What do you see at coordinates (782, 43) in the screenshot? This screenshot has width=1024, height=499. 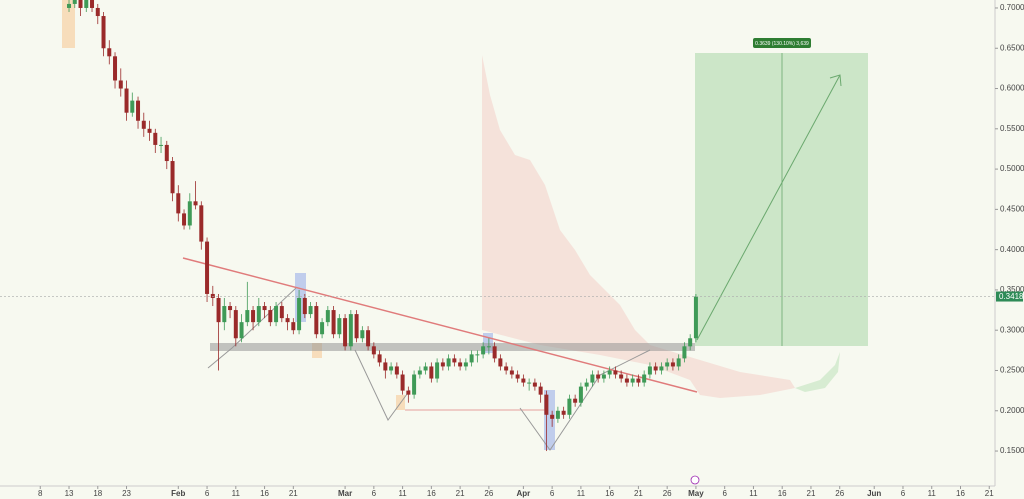 I see `position-label-box` at bounding box center [782, 43].